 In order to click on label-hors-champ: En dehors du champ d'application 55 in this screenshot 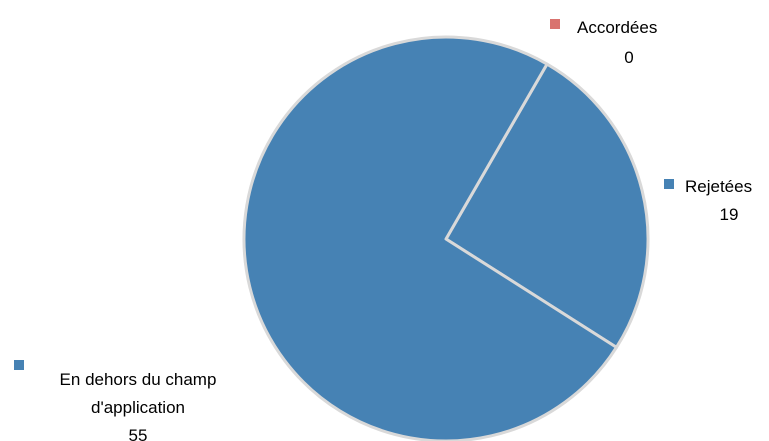, I will do `click(115, 400)`.